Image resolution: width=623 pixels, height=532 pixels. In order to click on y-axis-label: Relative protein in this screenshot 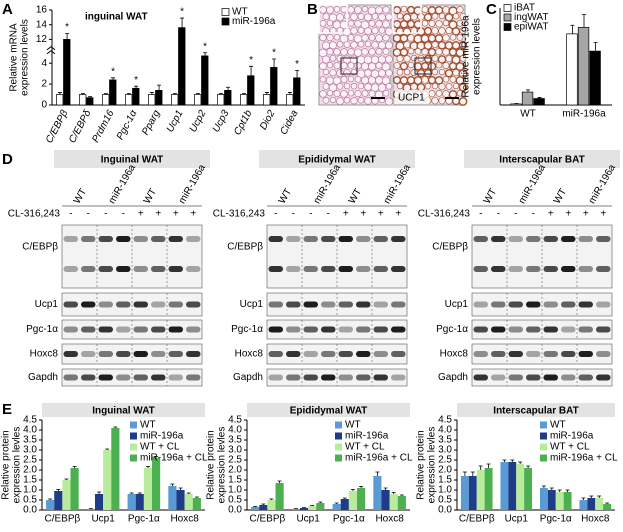, I will do `click(6, 464)`.